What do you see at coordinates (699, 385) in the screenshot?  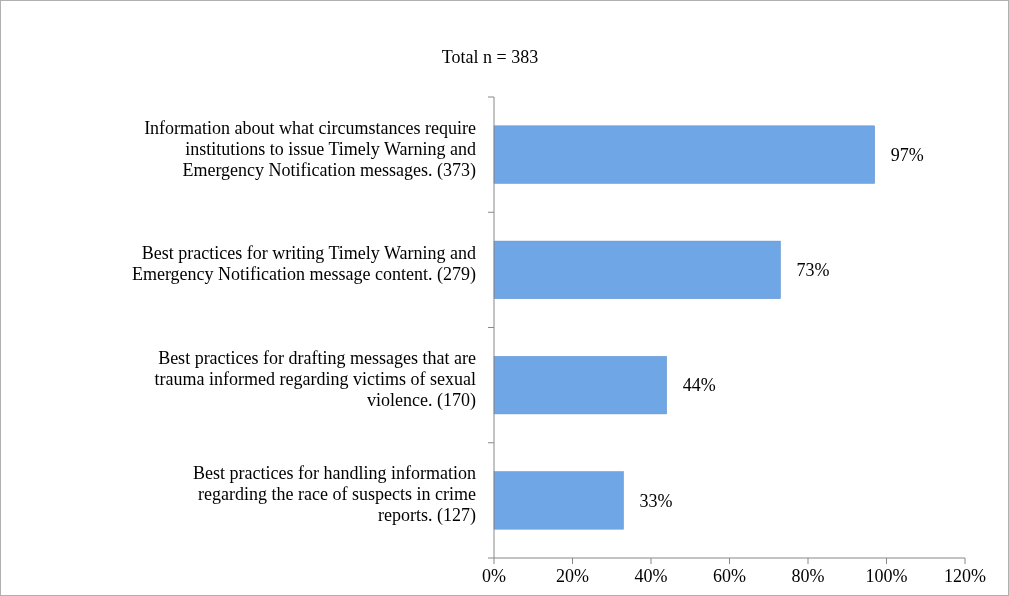 I see `data-label: 44%` at bounding box center [699, 385].